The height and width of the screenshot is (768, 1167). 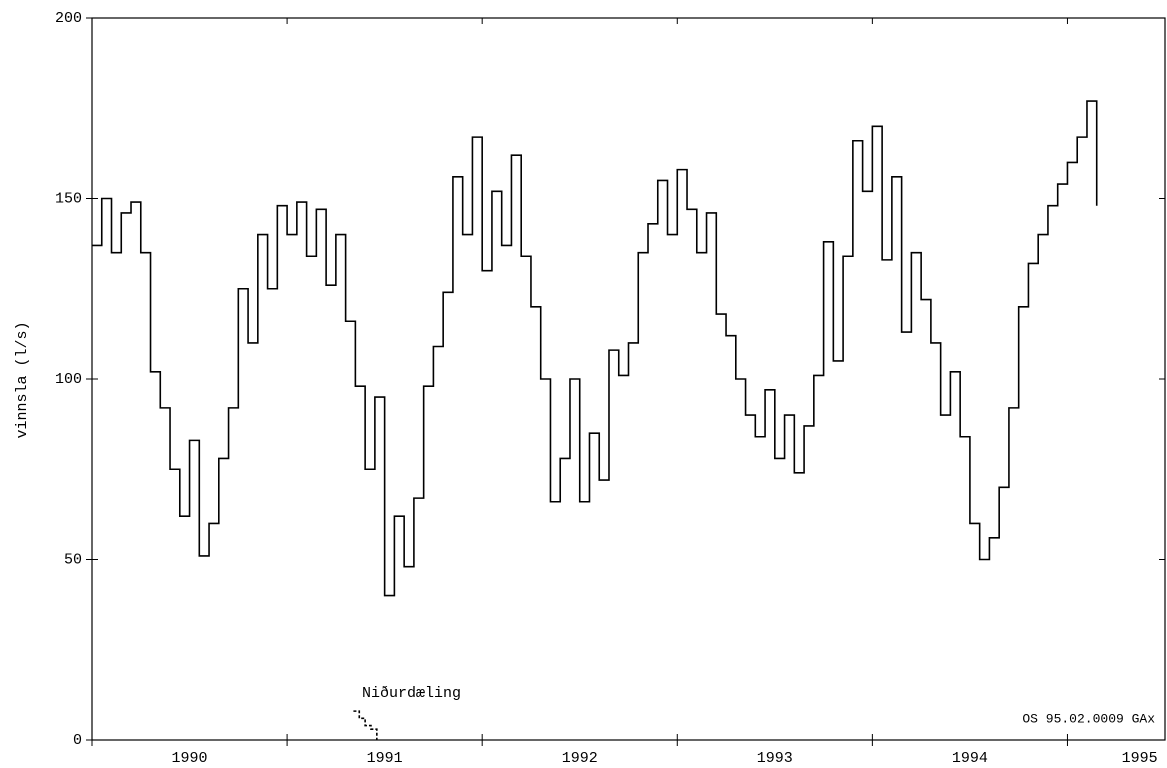 What do you see at coordinates (68, 379) in the screenshot?
I see `y-tick-label: 100` at bounding box center [68, 379].